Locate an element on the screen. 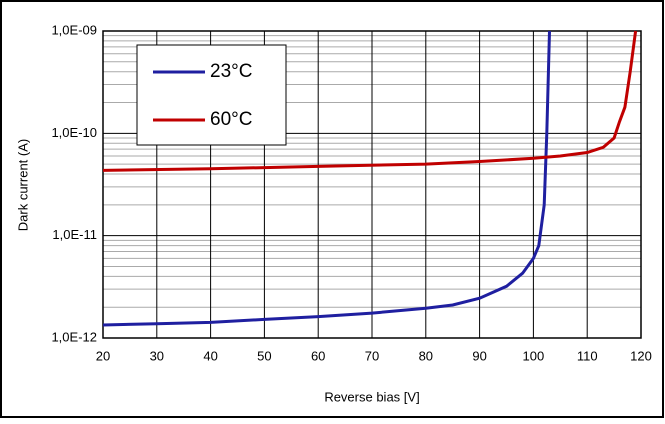  y-tick-label: 1,0E-12 is located at coordinates (74, 336).